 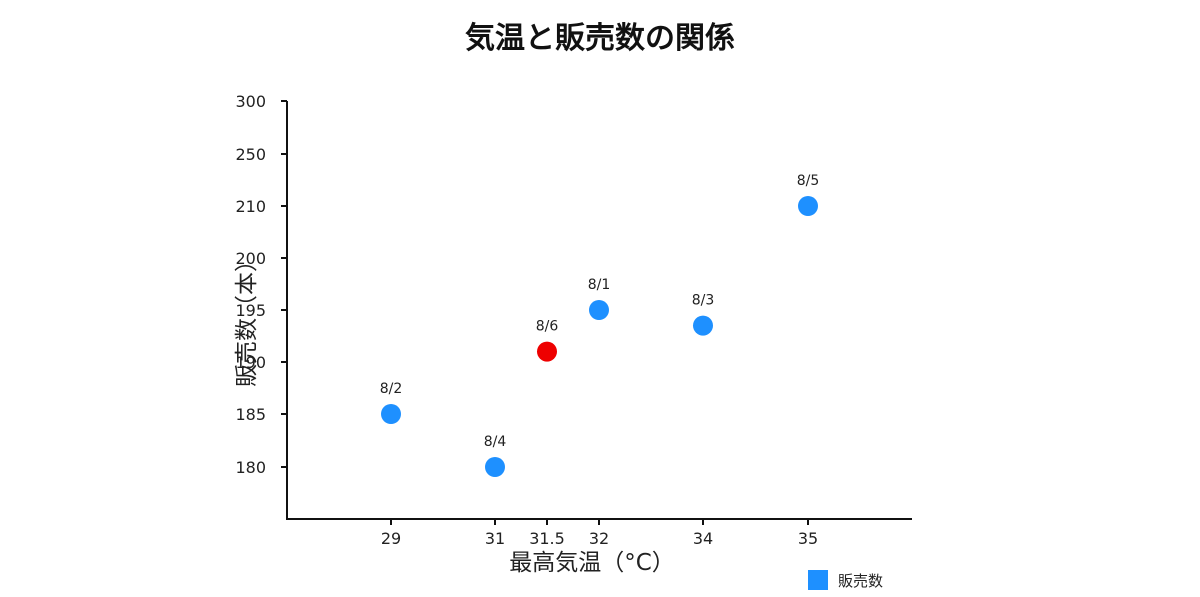 I want to click on legend: 販売数, so click(x=845, y=580).